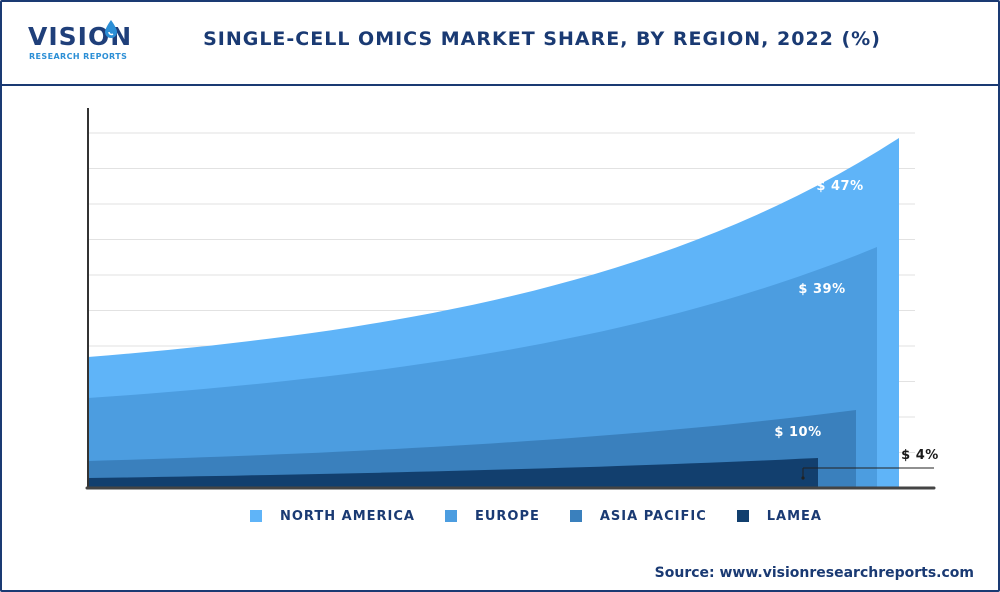  Describe the element at coordinates (839, 186) in the screenshot. I see `data-label-north-america: $ 47%` at that location.